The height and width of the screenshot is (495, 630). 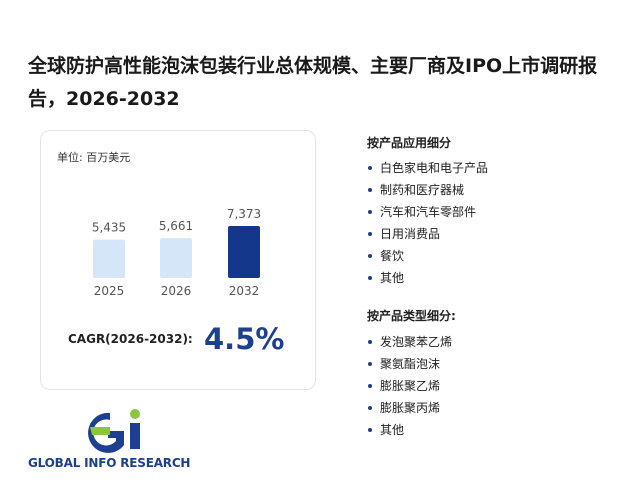 I want to click on value-label: 5,661, so click(x=176, y=226).